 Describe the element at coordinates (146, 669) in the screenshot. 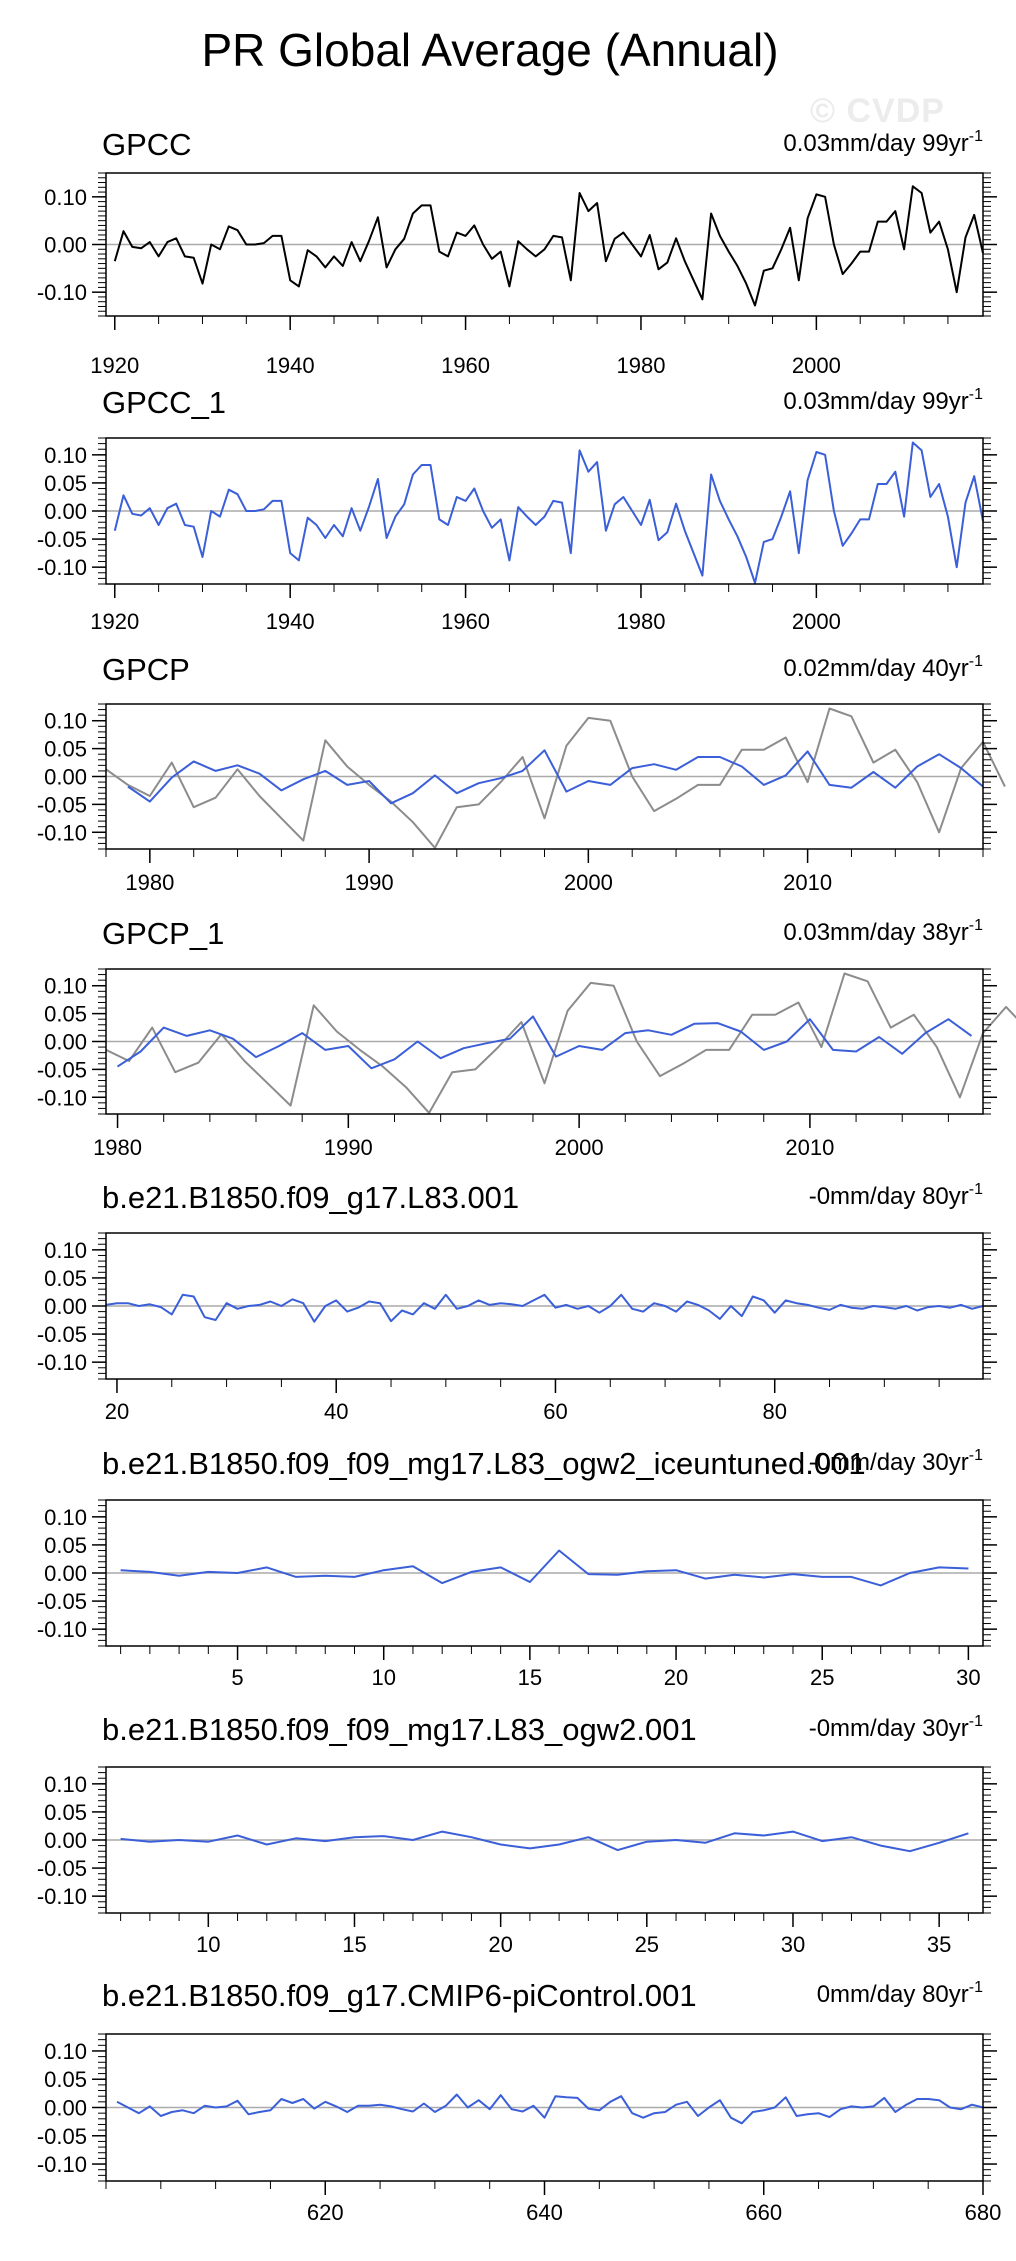

I see `panel-title: GPCP` at that location.